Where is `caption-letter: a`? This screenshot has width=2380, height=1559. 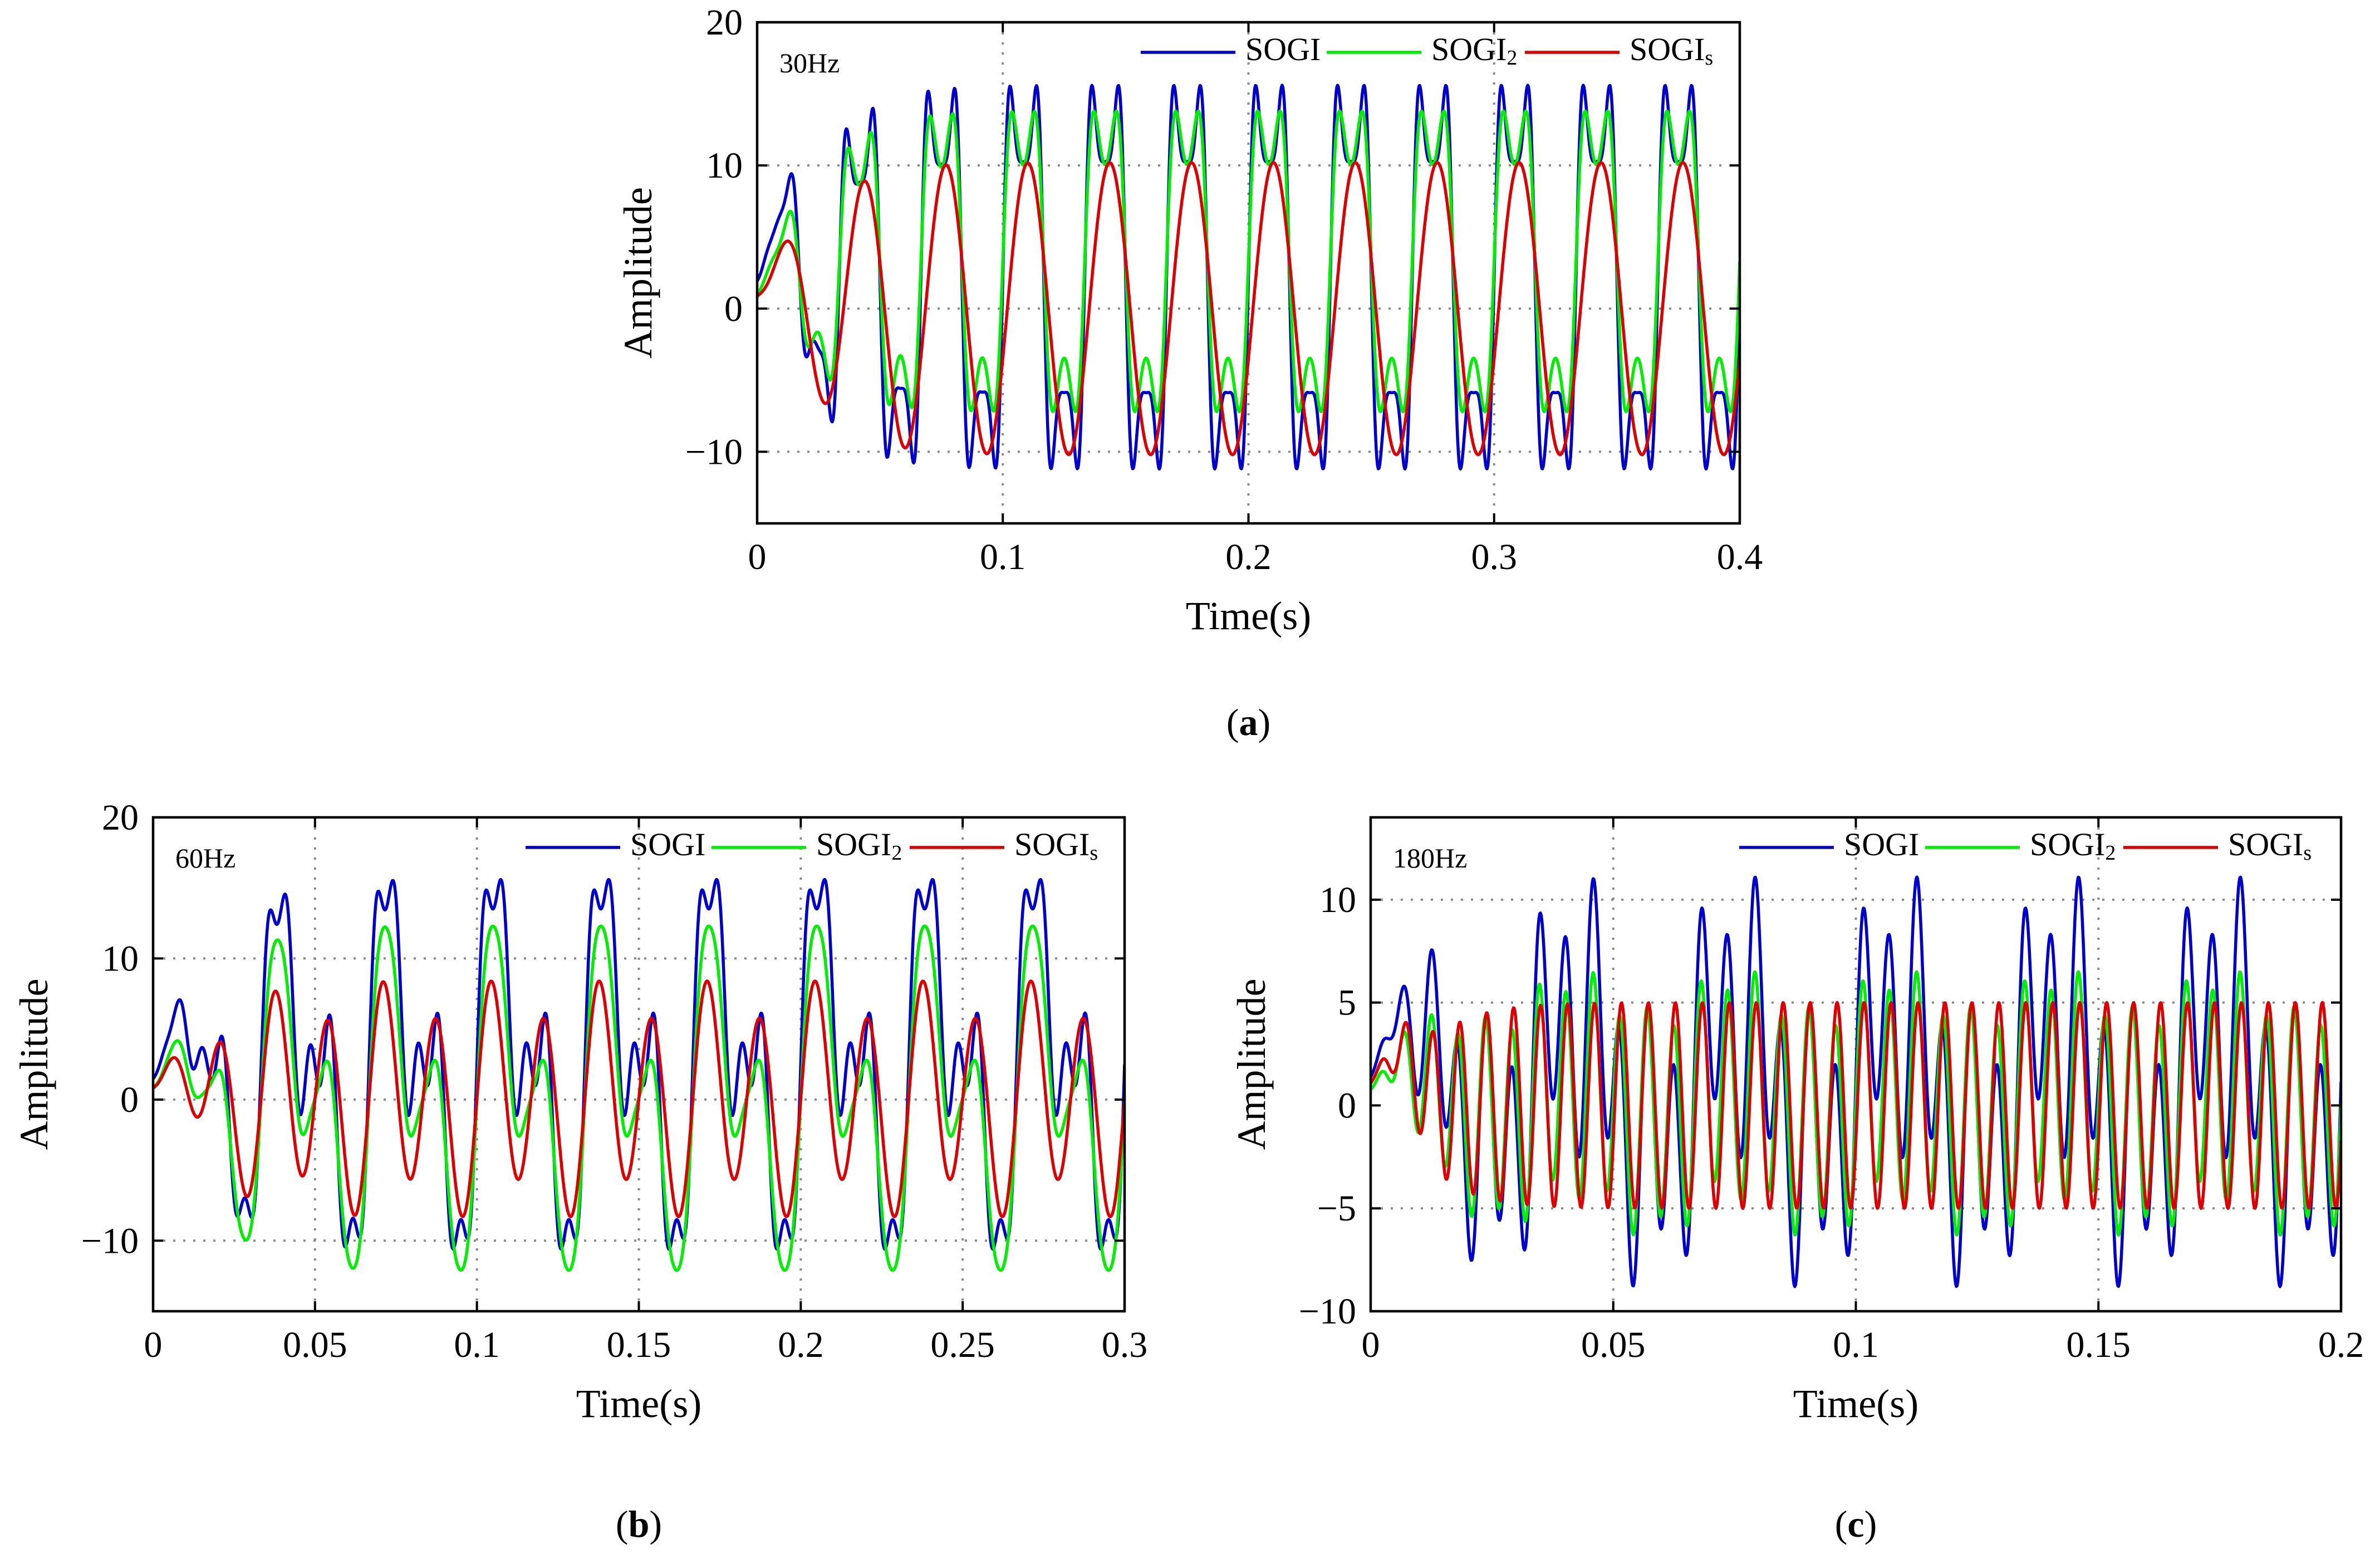 caption-letter: a is located at coordinates (1248, 722).